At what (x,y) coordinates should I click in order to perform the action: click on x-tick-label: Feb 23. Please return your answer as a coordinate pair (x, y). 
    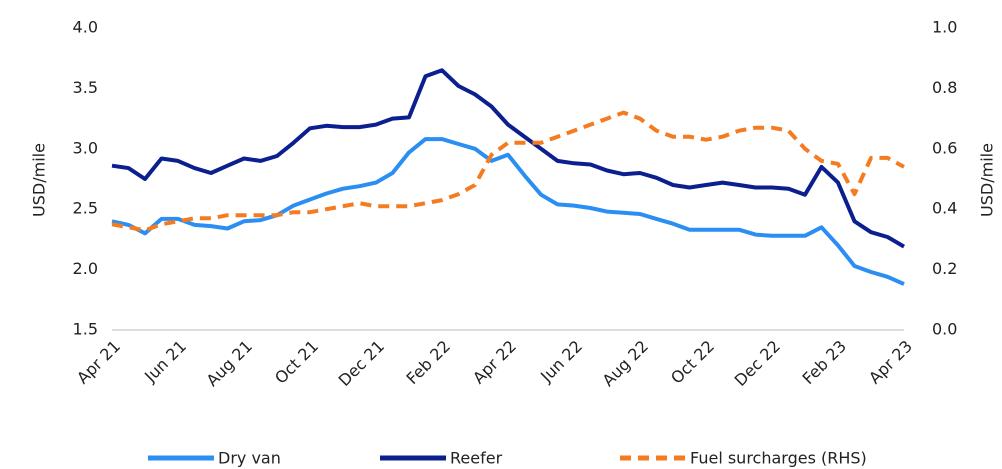
    Looking at the image, I should click on (824, 362).